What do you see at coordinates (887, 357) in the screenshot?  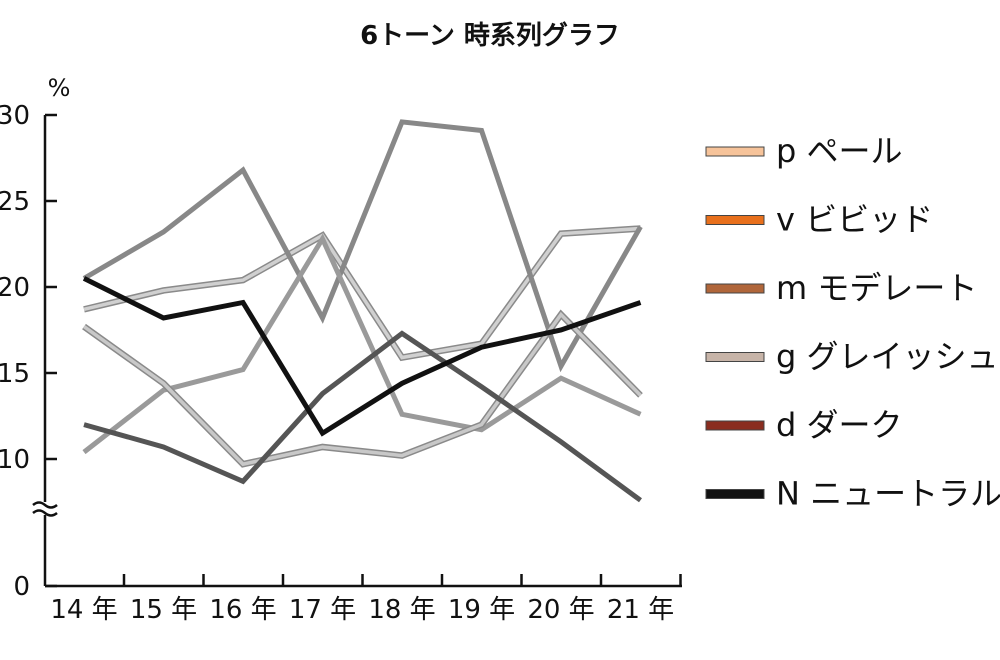 I see `legend-label: g グレイッシュ` at bounding box center [887, 357].